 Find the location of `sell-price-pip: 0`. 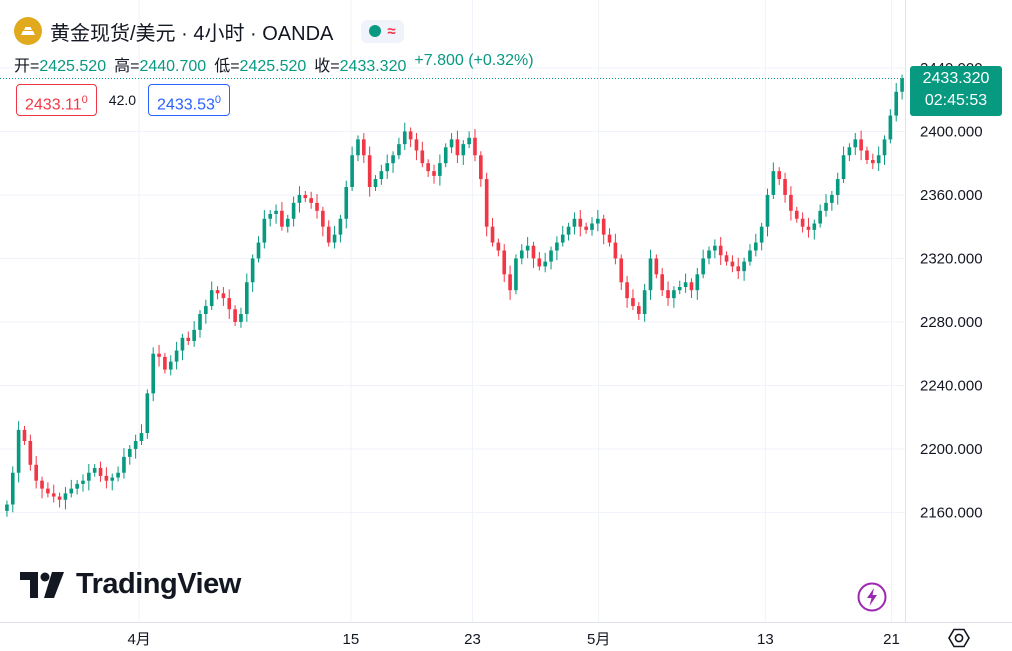

sell-price-pip: 0 is located at coordinates (84, 100).